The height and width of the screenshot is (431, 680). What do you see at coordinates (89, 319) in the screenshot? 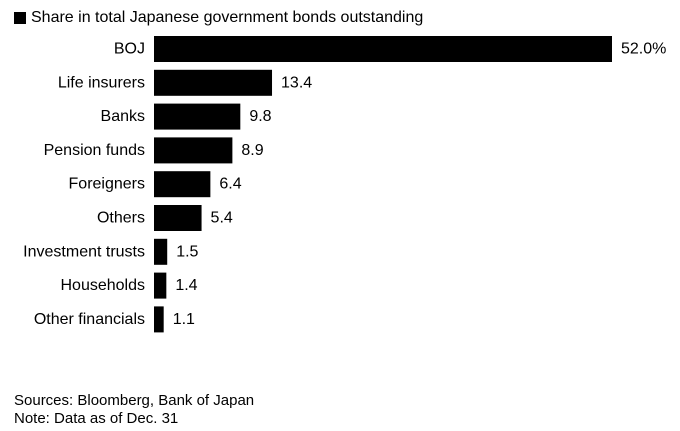
I see `category-label-other-financials: Other financials` at bounding box center [89, 319].